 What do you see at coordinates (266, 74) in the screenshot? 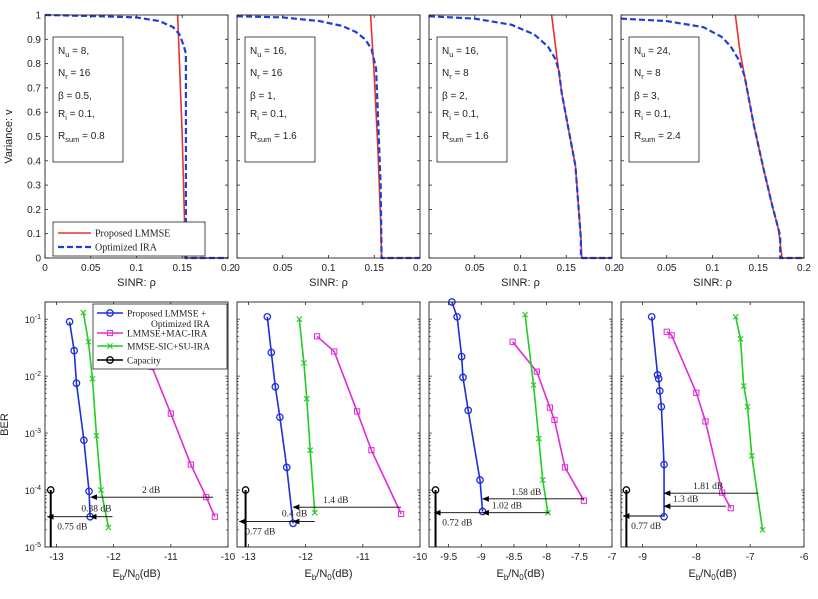
I see `params-line: Nr = 16` at bounding box center [266, 74].